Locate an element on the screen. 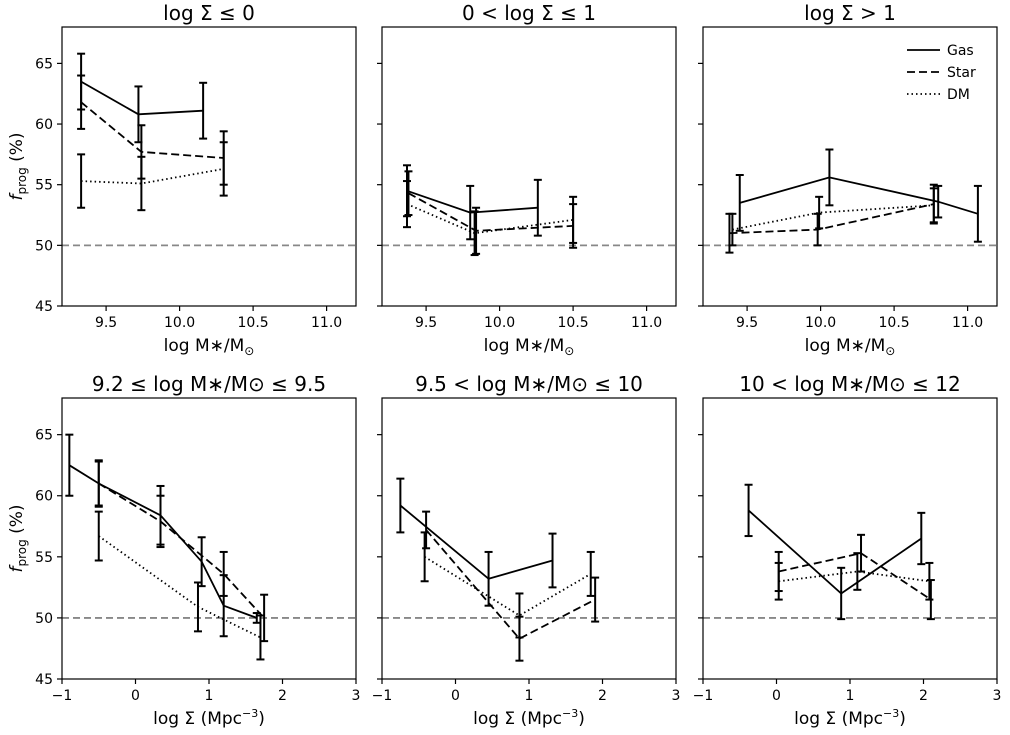 This screenshot has height=735, width=1010. legend: Gas Star DM is located at coordinates (941, 73).